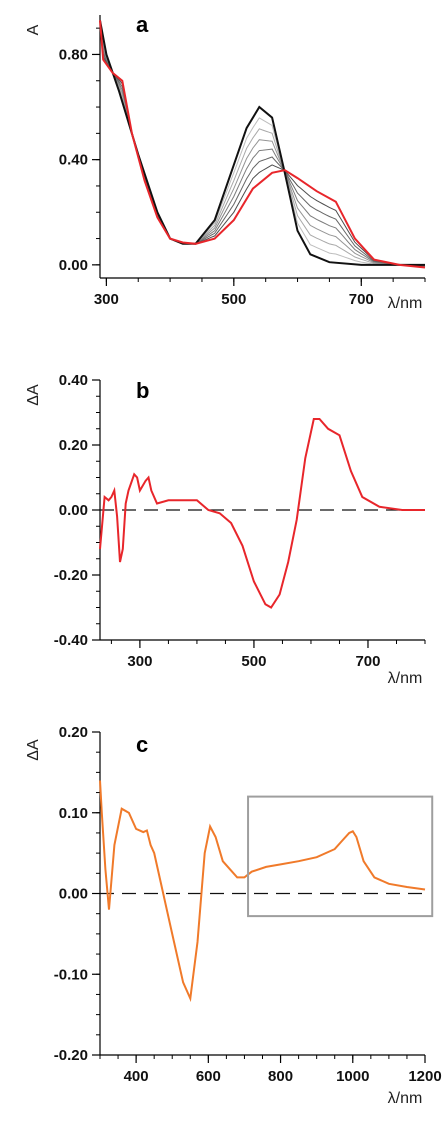 This screenshot has width=445, height=1126. I want to click on x-tick-label: 1000, so click(352, 1076).